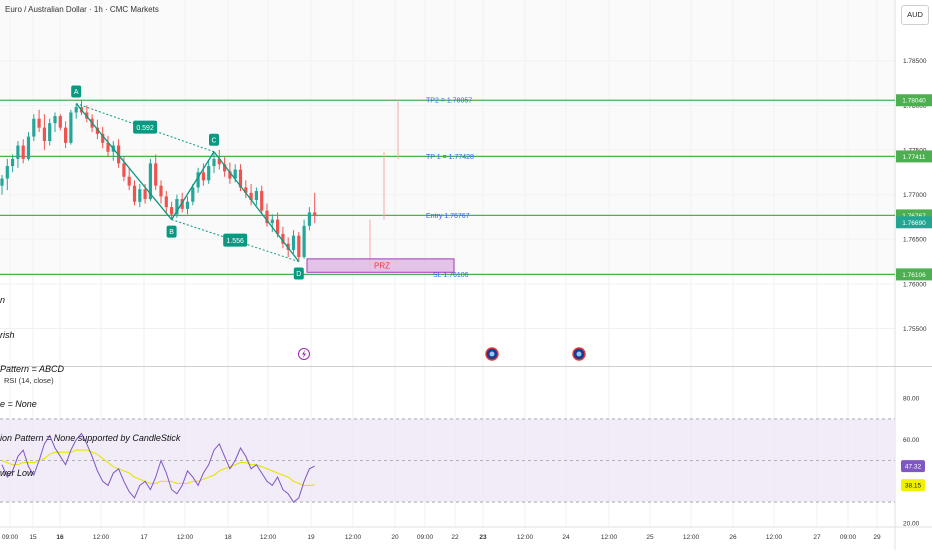  Describe the element at coordinates (915, 106) in the screenshot. I see `price-tick-label: 1.78000` at that location.